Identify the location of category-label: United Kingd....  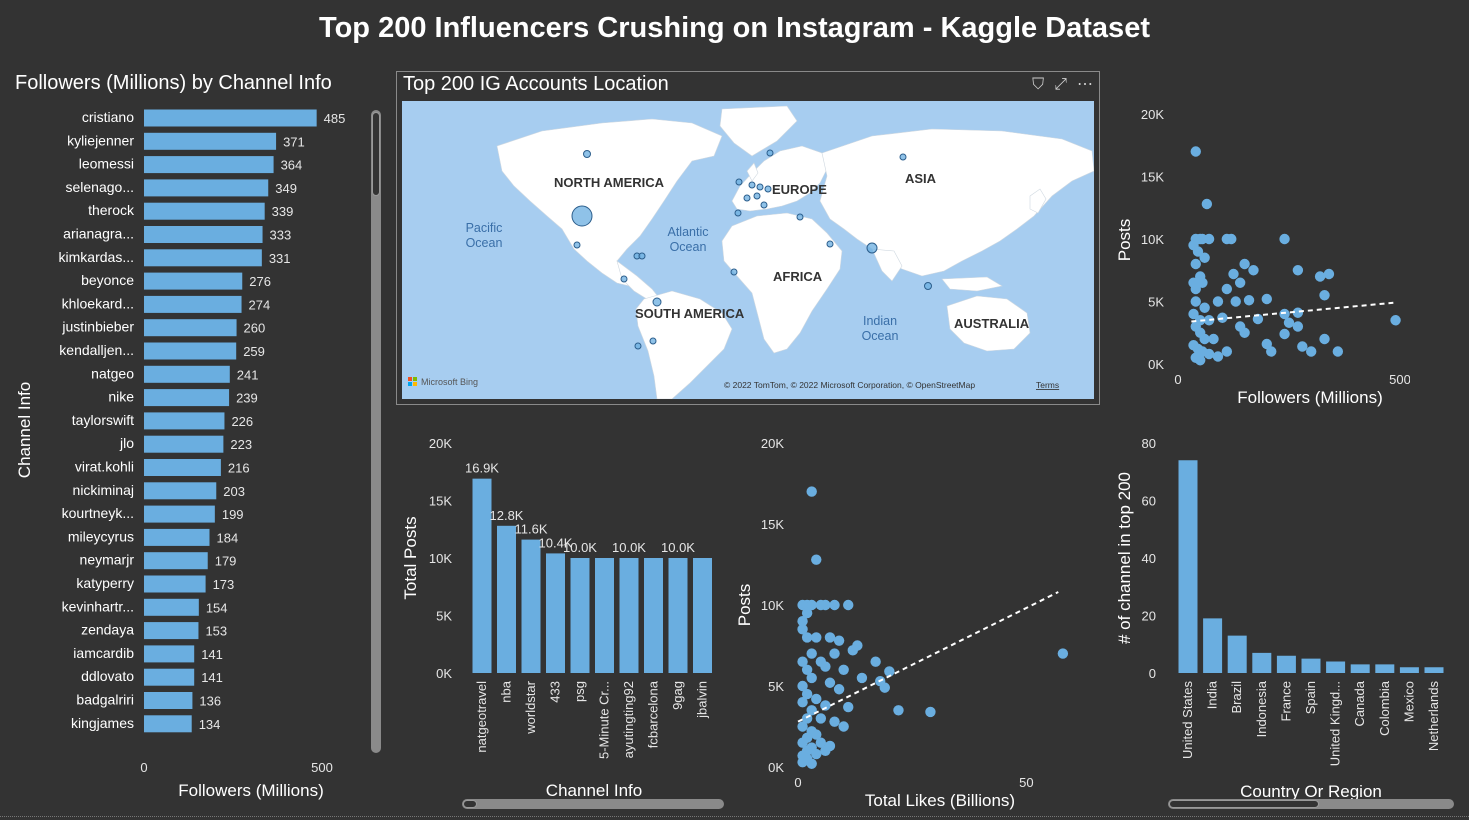
(1335, 723).